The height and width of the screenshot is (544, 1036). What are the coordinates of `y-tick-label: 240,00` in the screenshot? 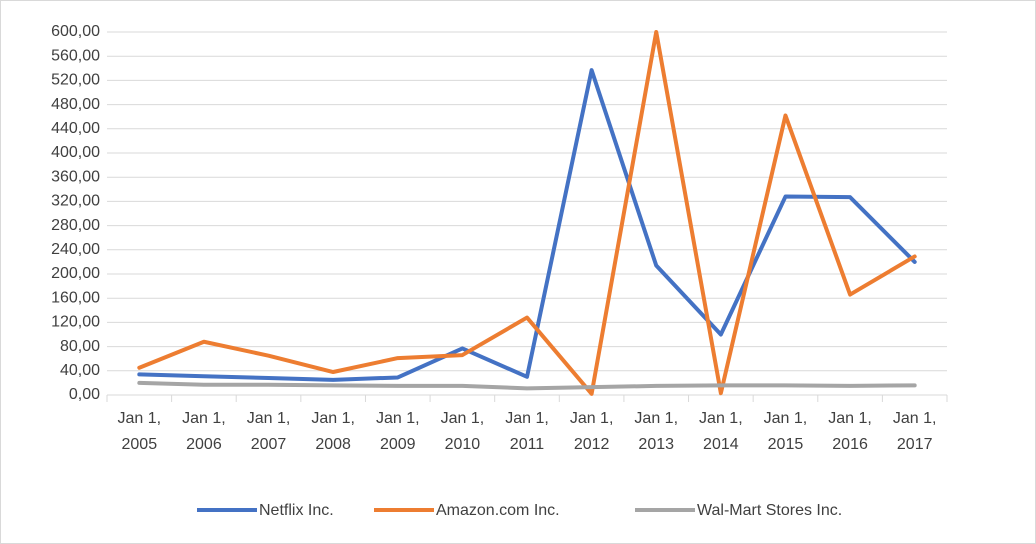 It's located at (75, 249).